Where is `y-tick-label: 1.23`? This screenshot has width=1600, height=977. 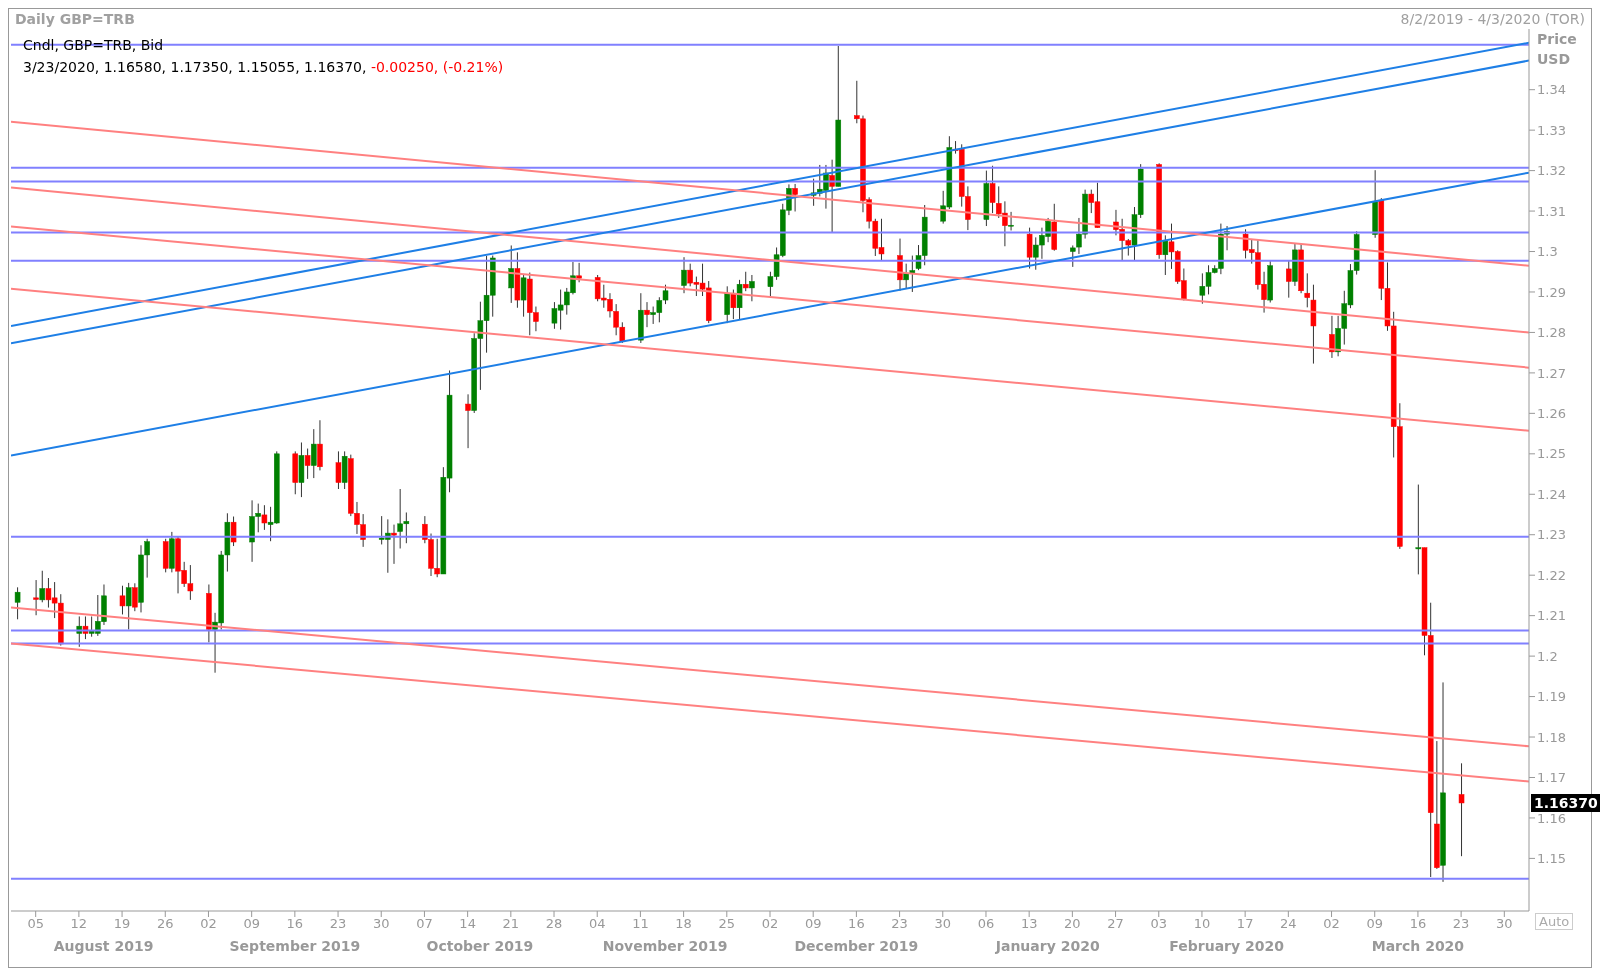 y-tick-label: 1.23 is located at coordinates (1551, 535).